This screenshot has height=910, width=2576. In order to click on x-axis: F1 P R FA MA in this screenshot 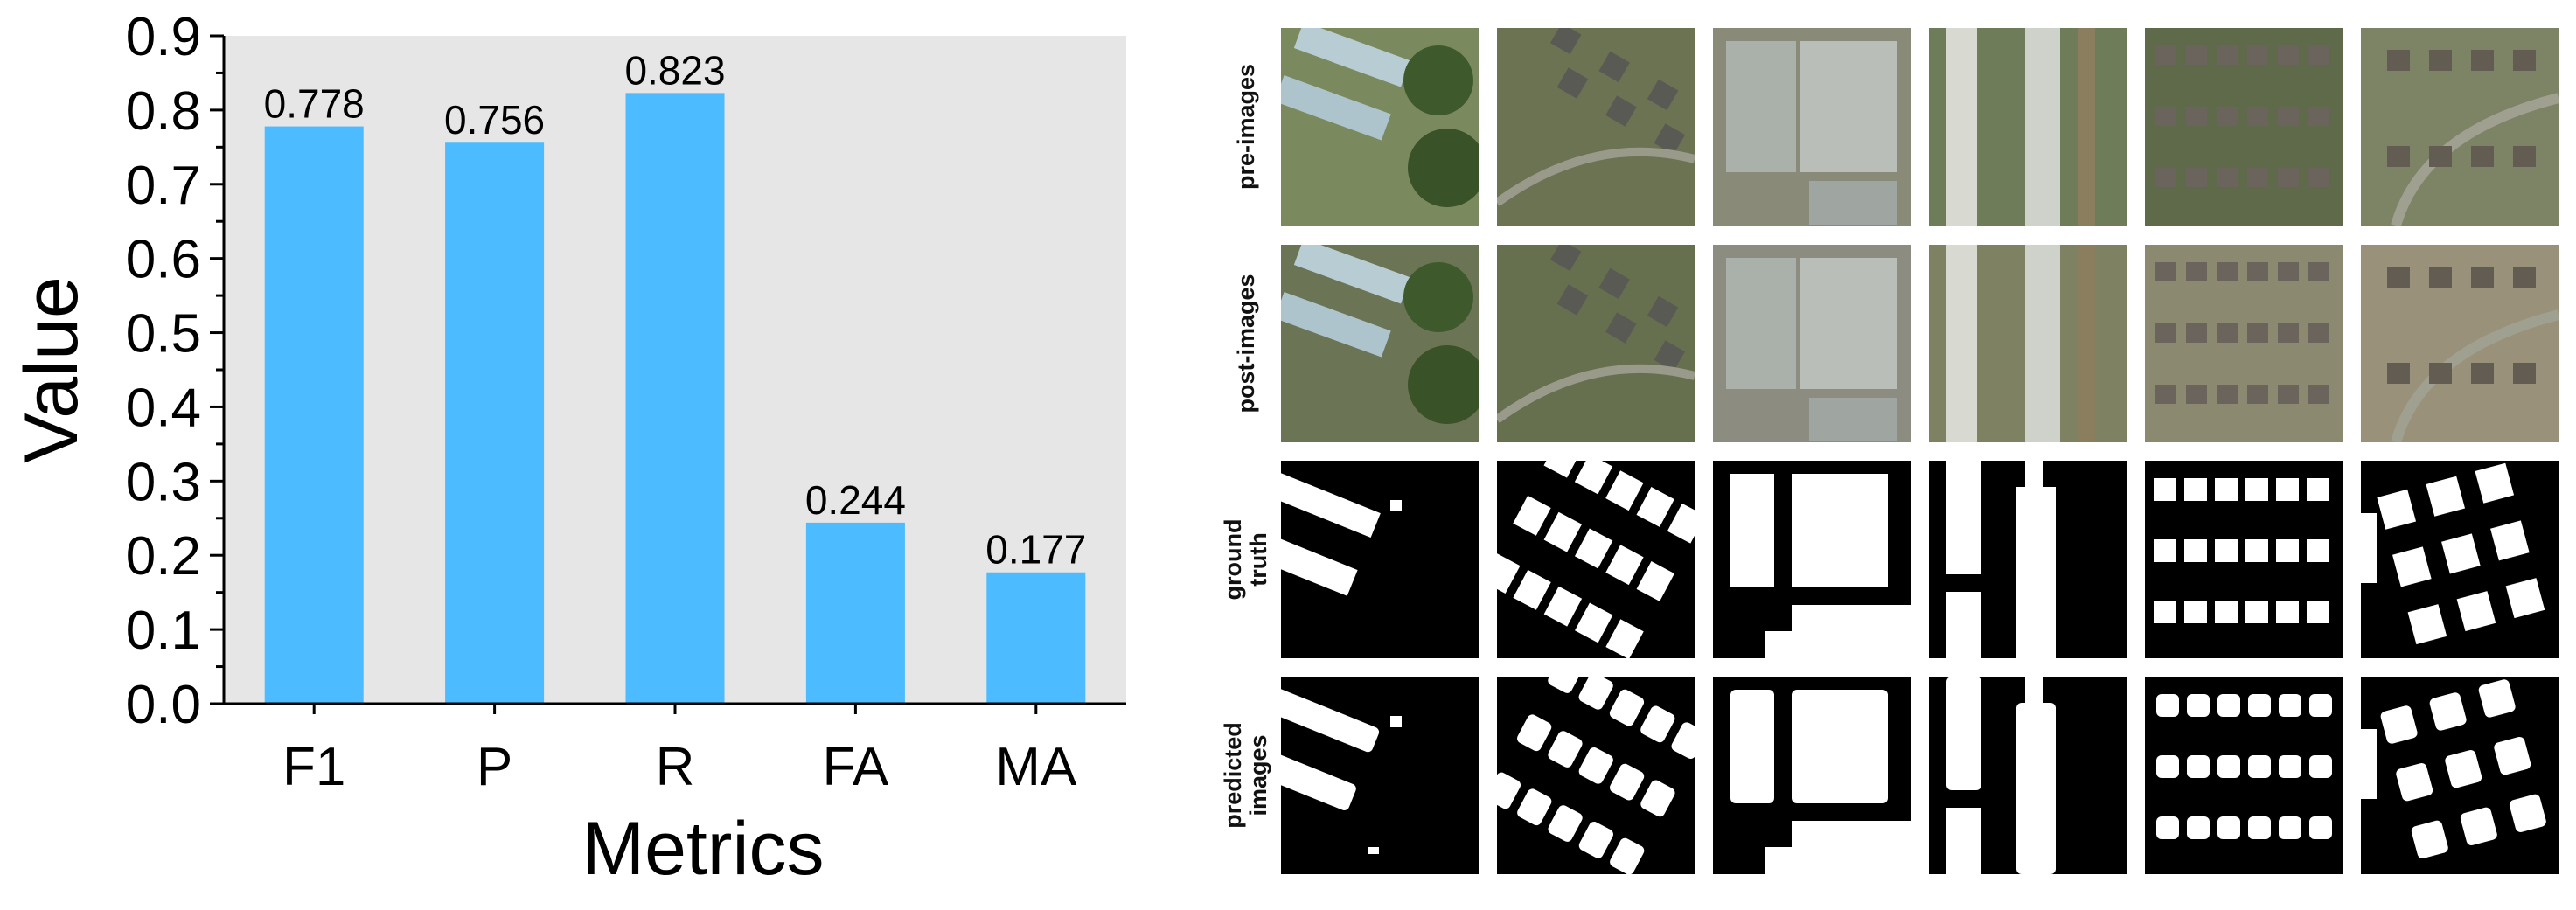, I will do `click(675, 749)`.